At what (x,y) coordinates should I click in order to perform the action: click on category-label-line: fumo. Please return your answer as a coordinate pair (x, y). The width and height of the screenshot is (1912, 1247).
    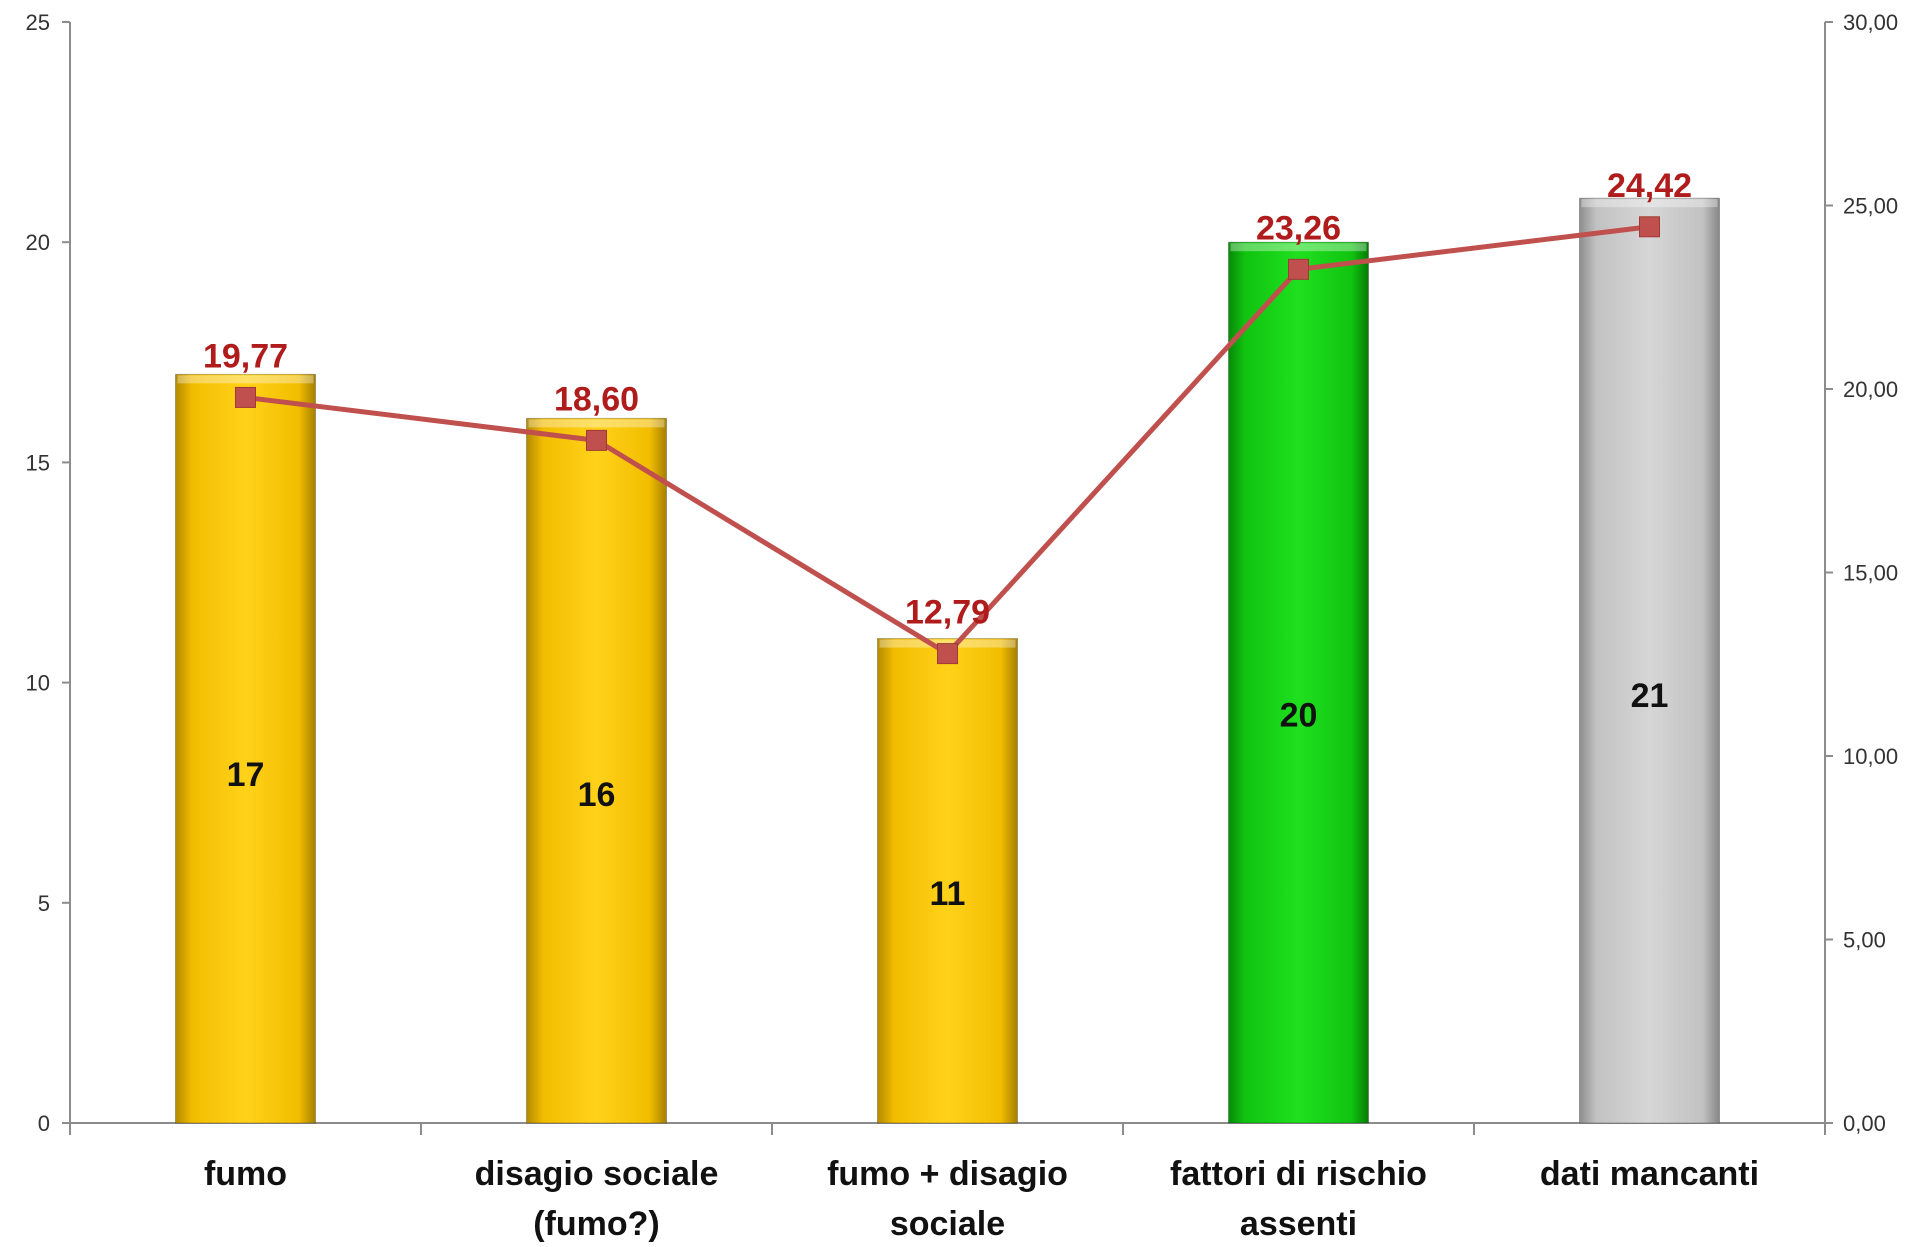
    Looking at the image, I should click on (245, 1174).